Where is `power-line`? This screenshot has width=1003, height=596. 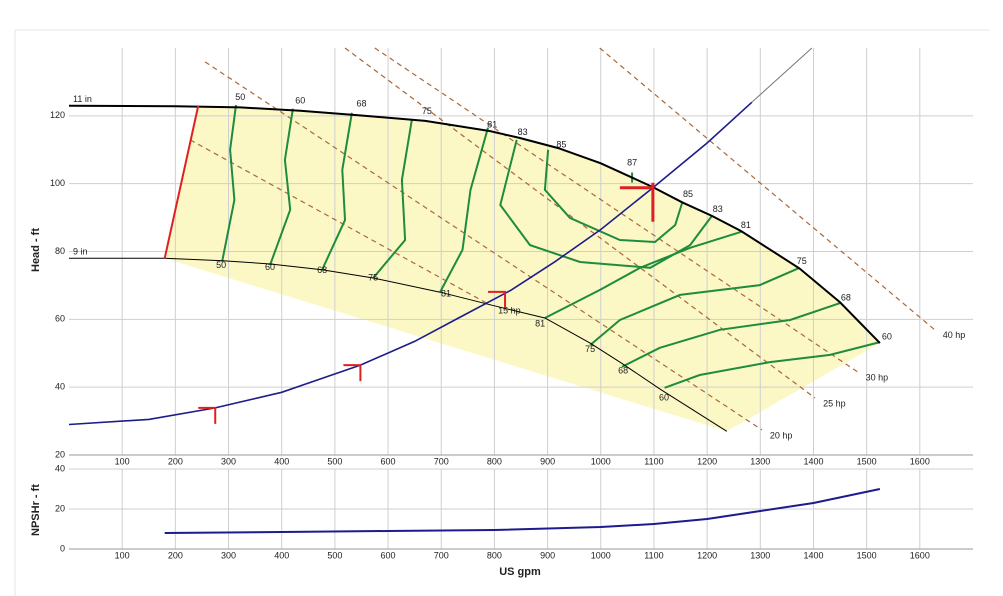
power-line is located at coordinates (340, 222).